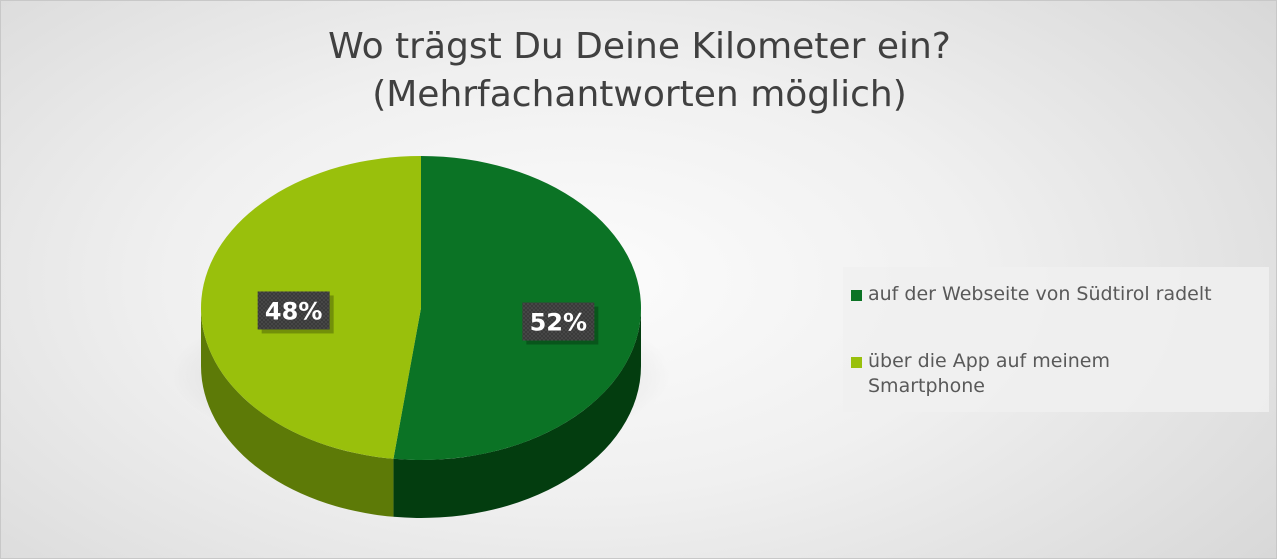 This screenshot has width=1277, height=560. I want to click on data-label-1: 48%, so click(295, 312).